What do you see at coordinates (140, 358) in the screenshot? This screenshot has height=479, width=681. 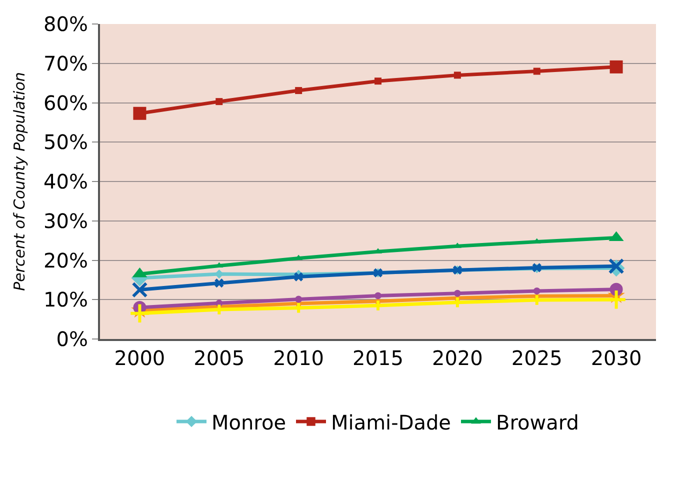 I see `x-tick-label: 2000` at bounding box center [140, 358].